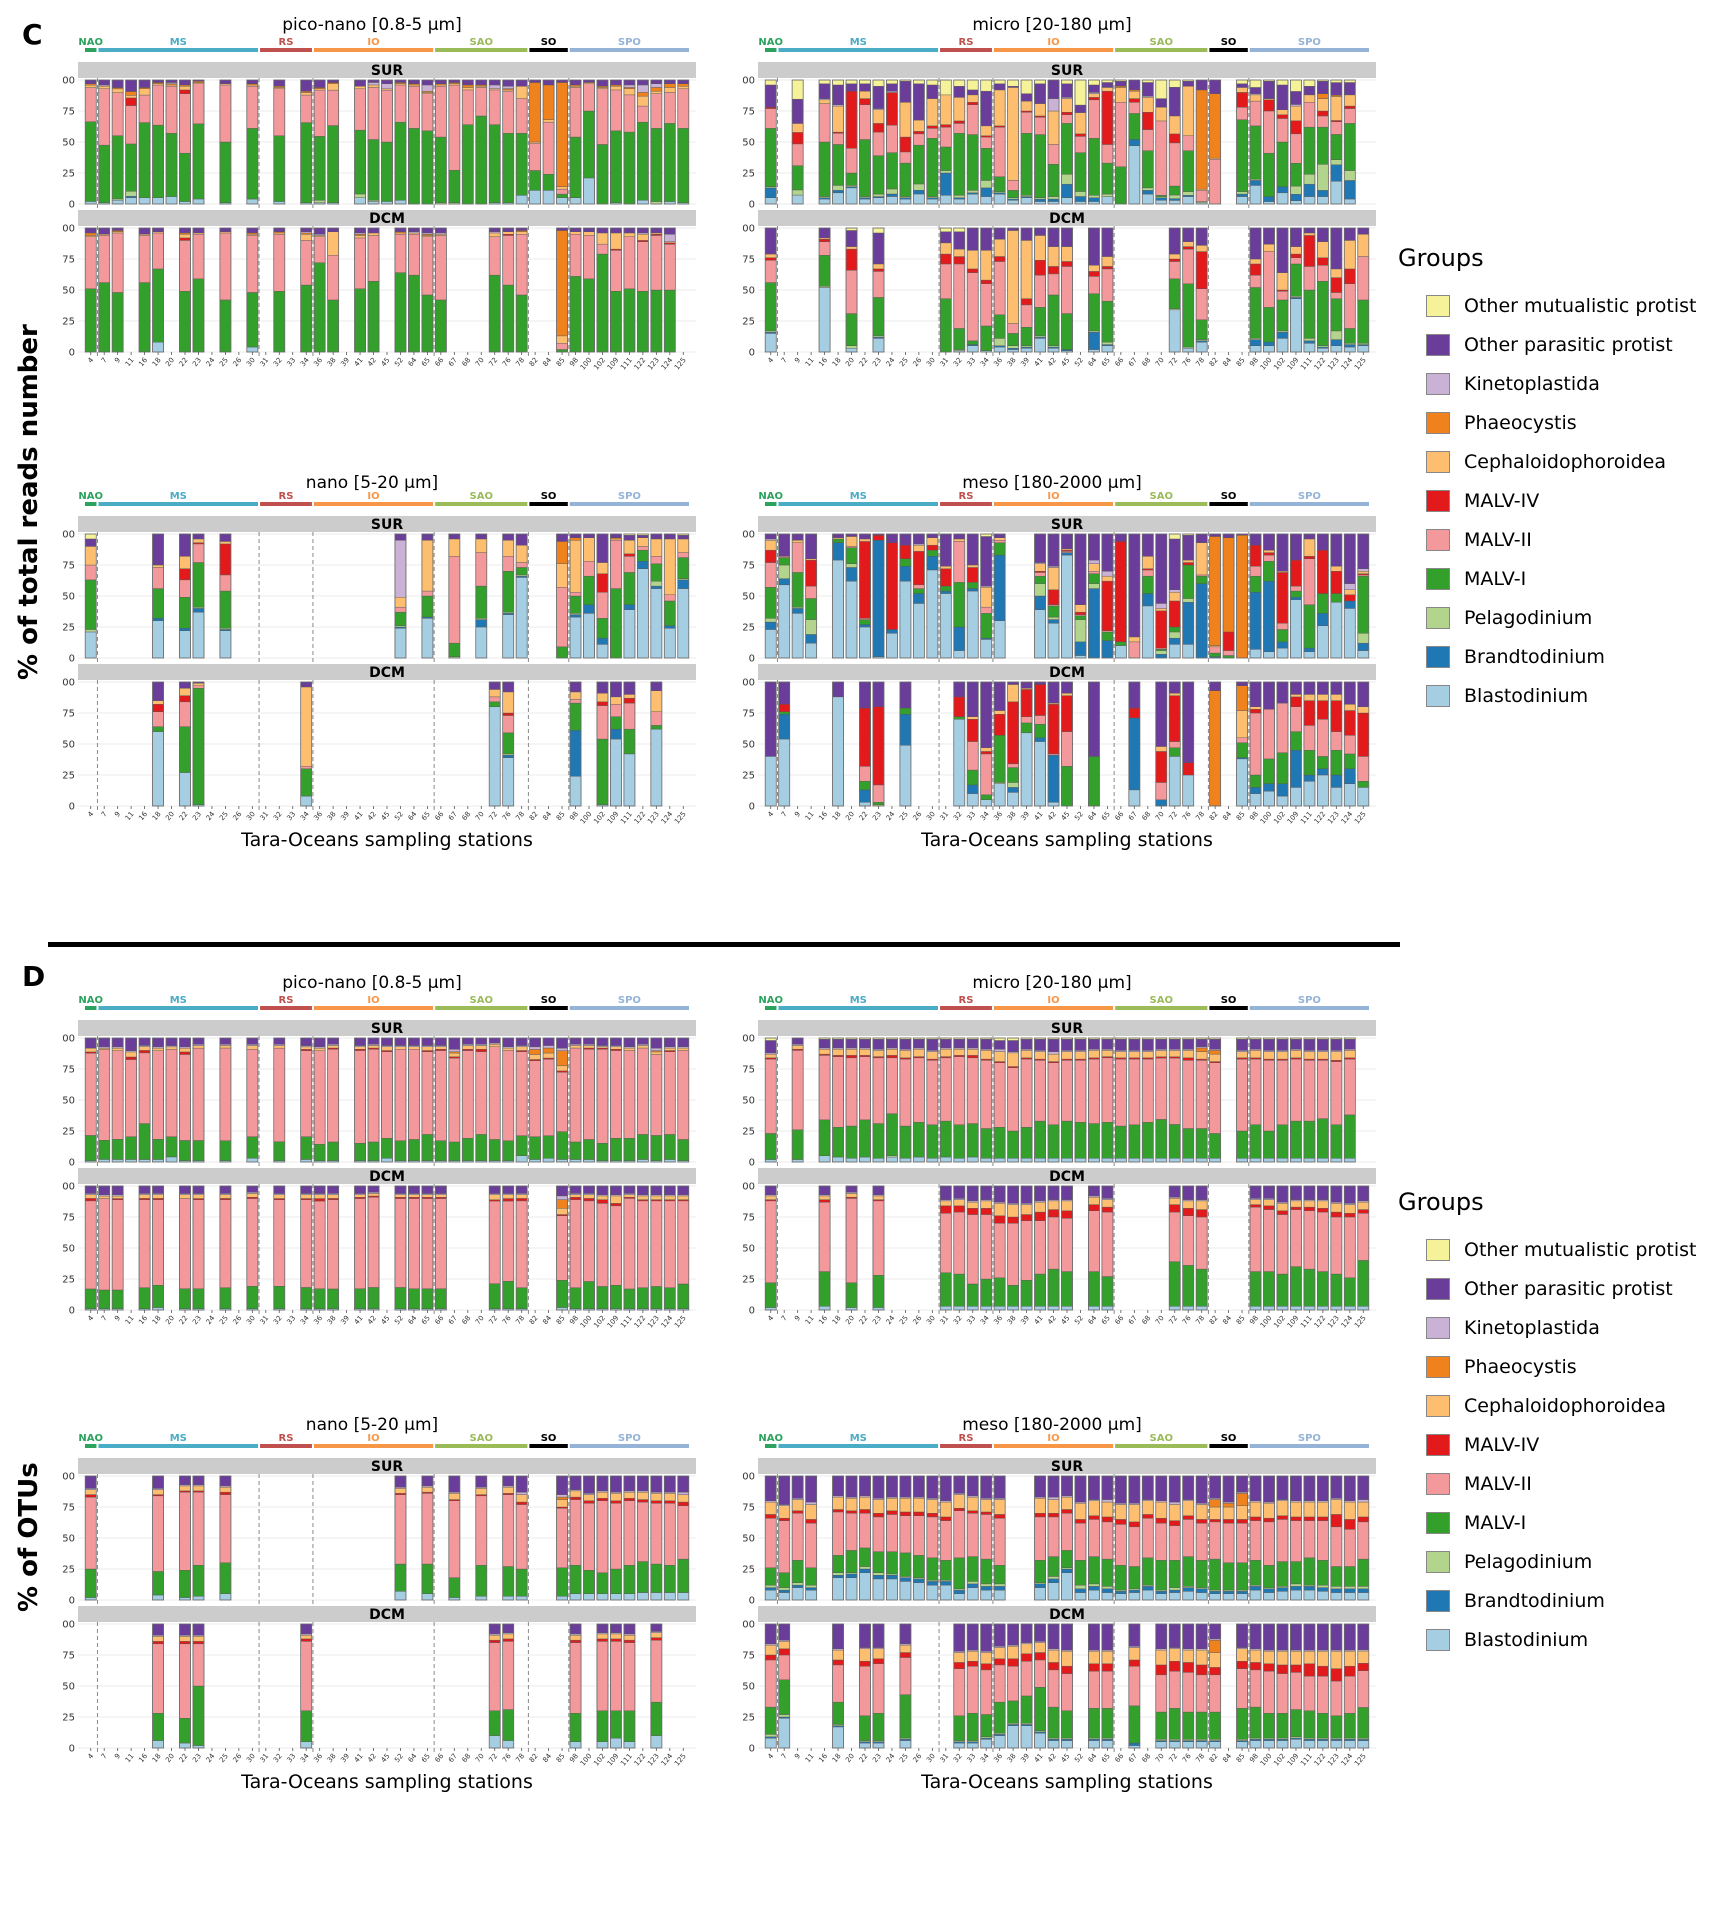 The image size is (1730, 1932). Describe the element at coordinates (211, 816) in the screenshot. I see `x-tick-label: 24` at that location.